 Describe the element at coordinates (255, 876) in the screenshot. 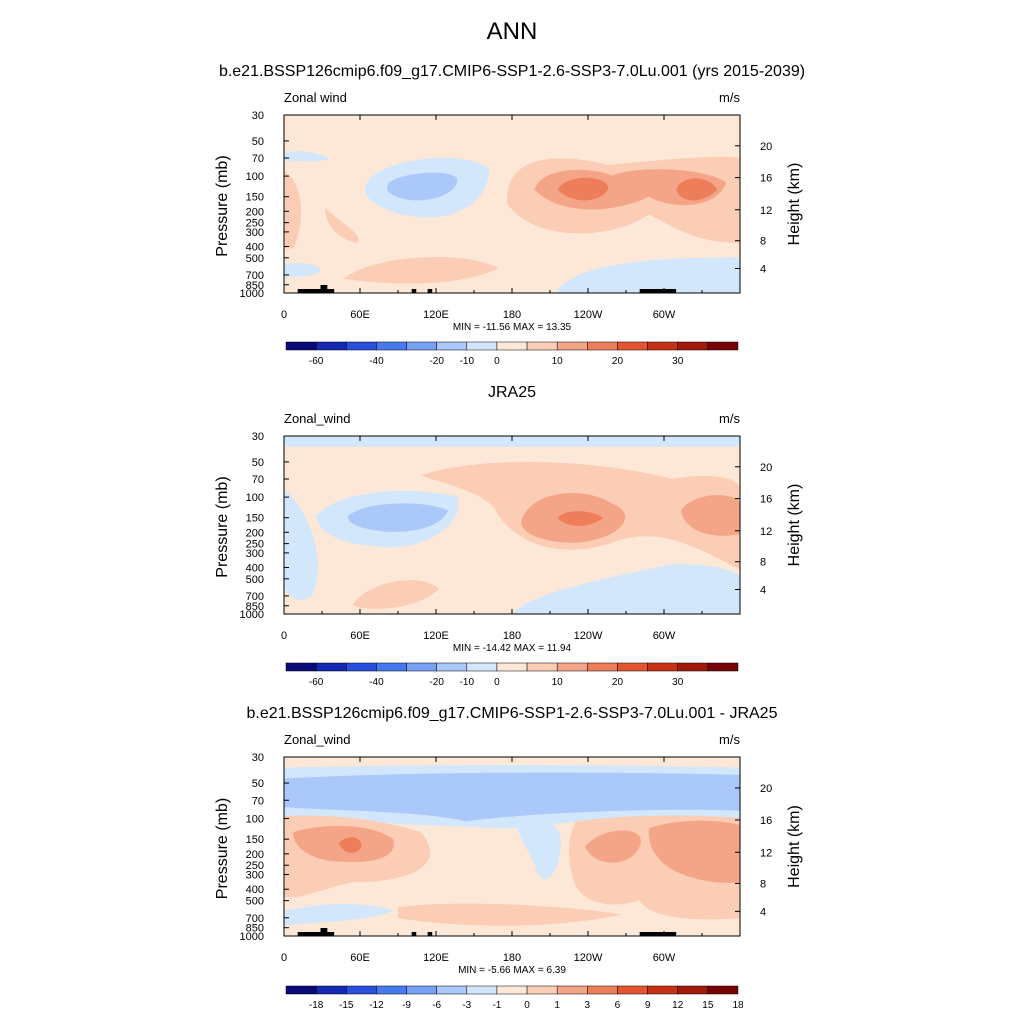

I see `y-tick-label: 300` at that location.